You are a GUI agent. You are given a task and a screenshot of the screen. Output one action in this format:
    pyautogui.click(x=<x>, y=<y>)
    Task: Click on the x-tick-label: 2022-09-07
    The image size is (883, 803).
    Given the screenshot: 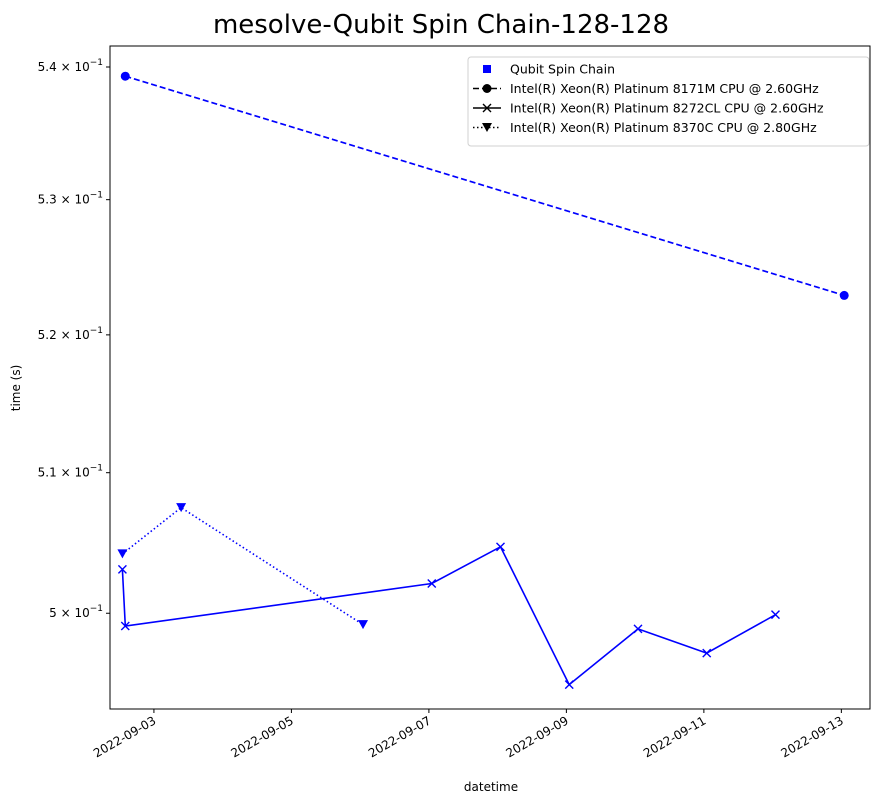 What is the action you would take?
    pyautogui.click(x=399, y=736)
    